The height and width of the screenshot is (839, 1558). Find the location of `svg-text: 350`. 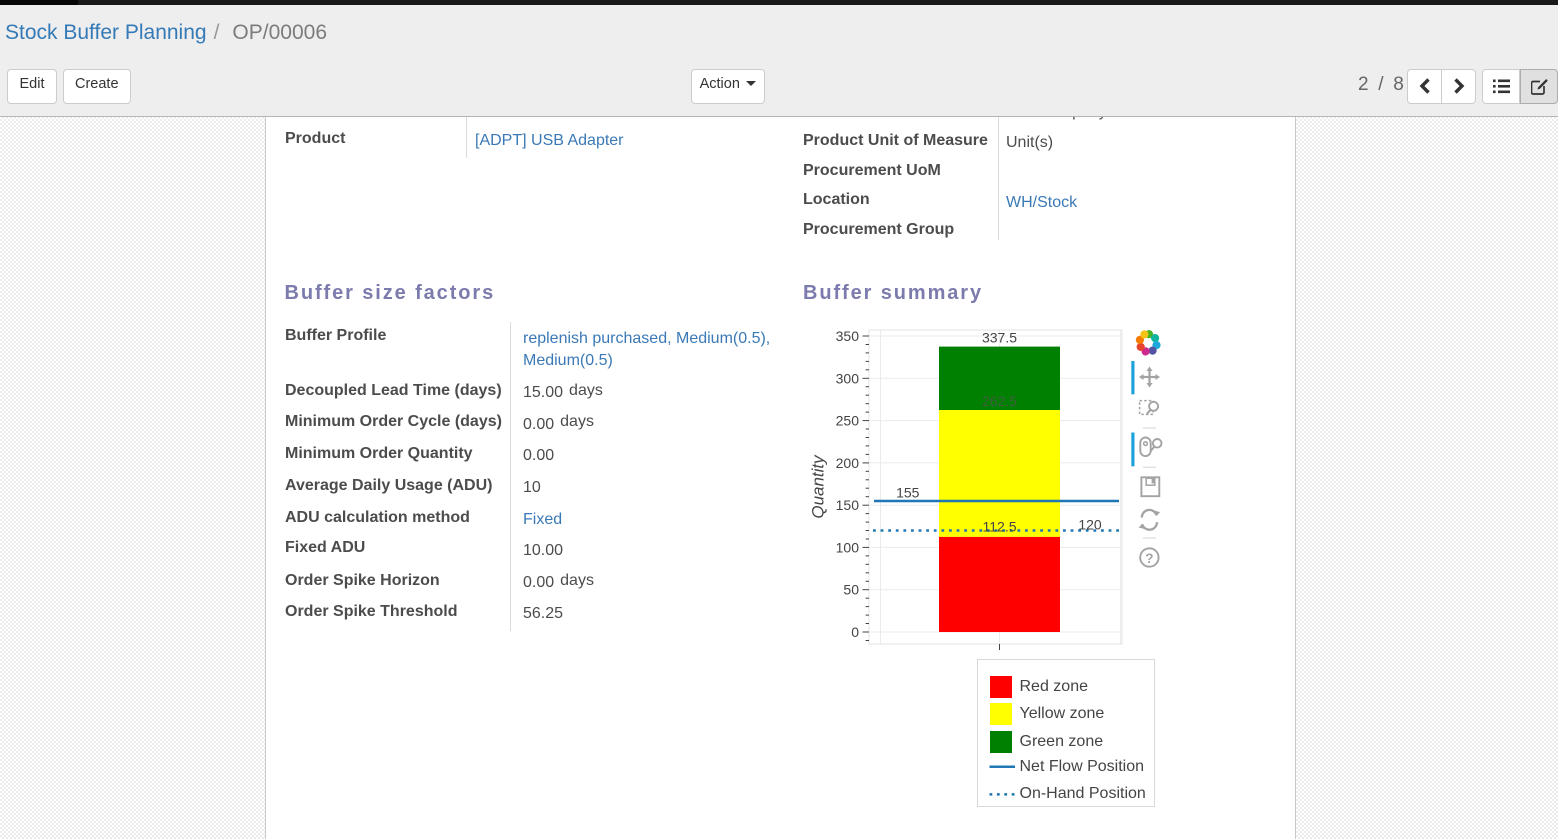

svg-text: 350 is located at coordinates (848, 336).